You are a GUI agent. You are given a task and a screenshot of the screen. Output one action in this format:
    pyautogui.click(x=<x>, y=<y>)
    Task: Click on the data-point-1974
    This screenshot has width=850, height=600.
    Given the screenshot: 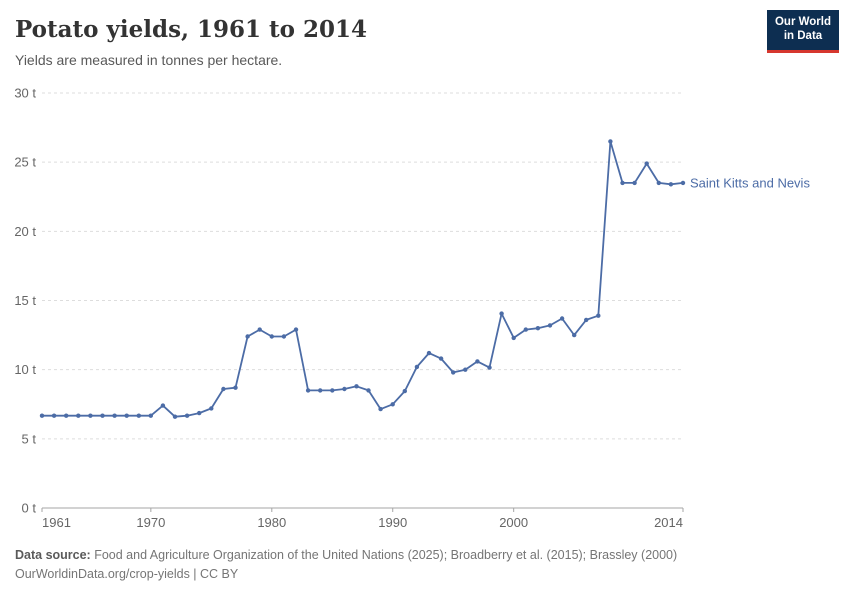 What is the action you would take?
    pyautogui.click(x=199, y=413)
    